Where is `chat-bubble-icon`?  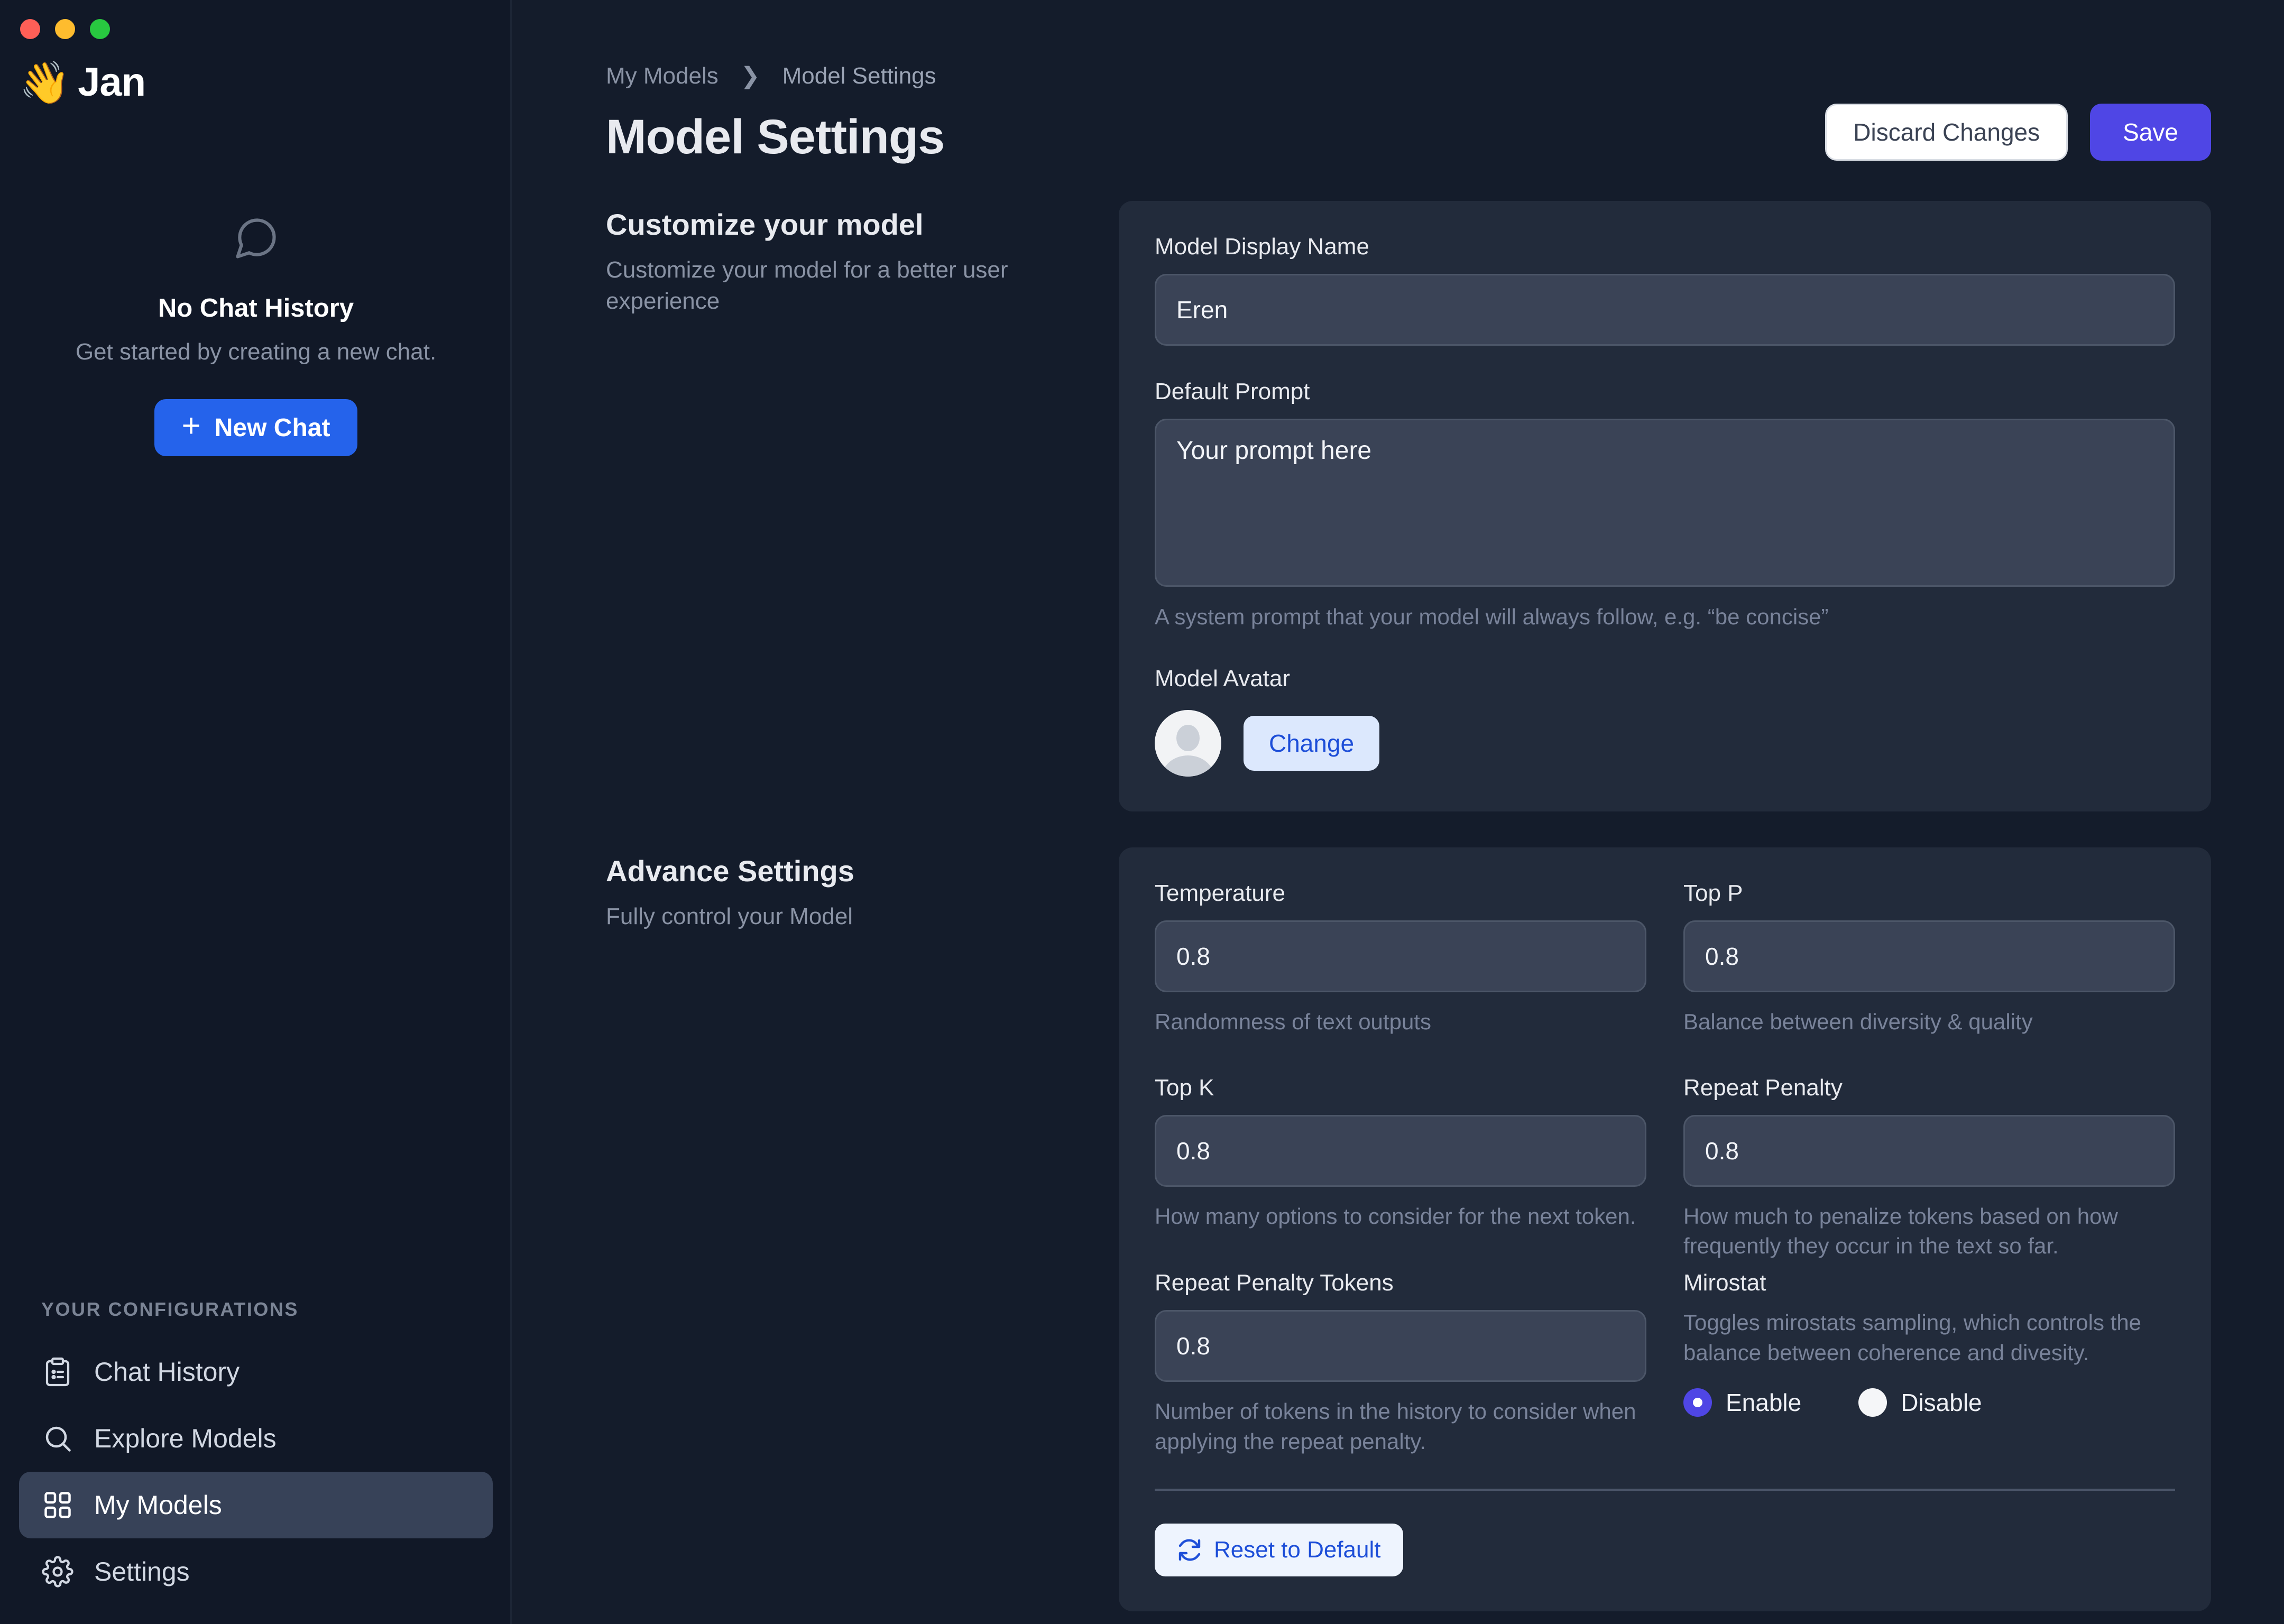 chat-bubble-icon is located at coordinates (256, 238).